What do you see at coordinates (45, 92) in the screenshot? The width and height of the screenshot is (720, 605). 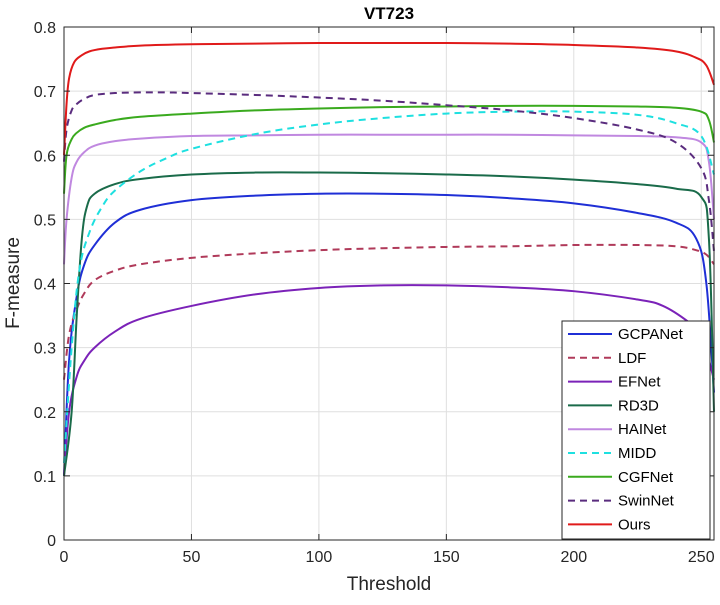 I see `y-tick-label: 0.7` at bounding box center [45, 92].